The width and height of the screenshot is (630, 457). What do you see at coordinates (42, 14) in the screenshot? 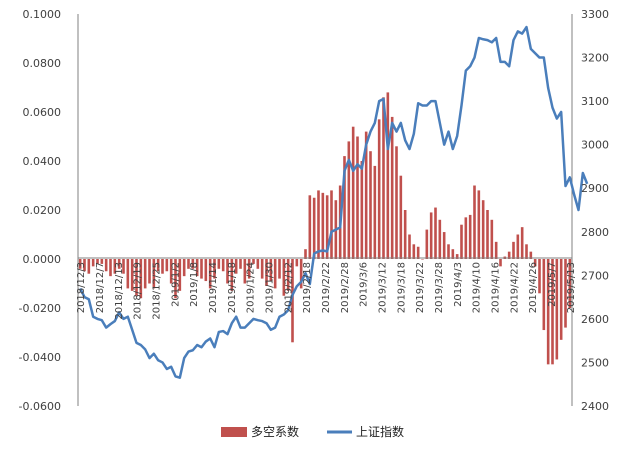
I see `y-left-tick-label-0: 0.1000` at bounding box center [42, 14].